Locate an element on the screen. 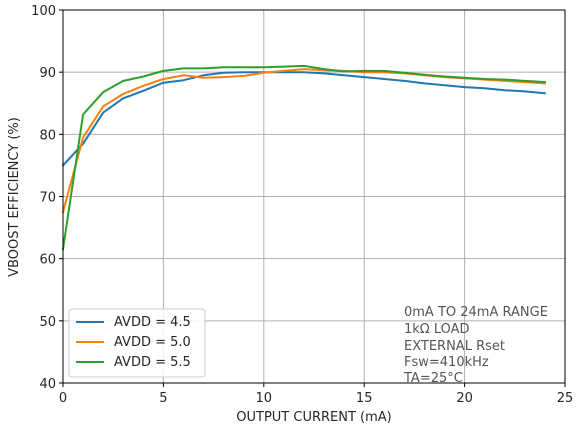 The image size is (588, 439). legend-box is located at coordinates (137, 343).